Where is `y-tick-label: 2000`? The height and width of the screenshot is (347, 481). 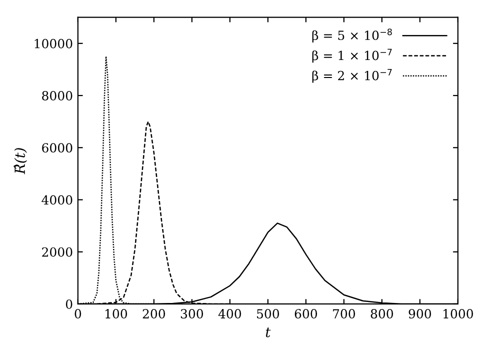 y-tick-label: 2000 is located at coordinates (57, 252).